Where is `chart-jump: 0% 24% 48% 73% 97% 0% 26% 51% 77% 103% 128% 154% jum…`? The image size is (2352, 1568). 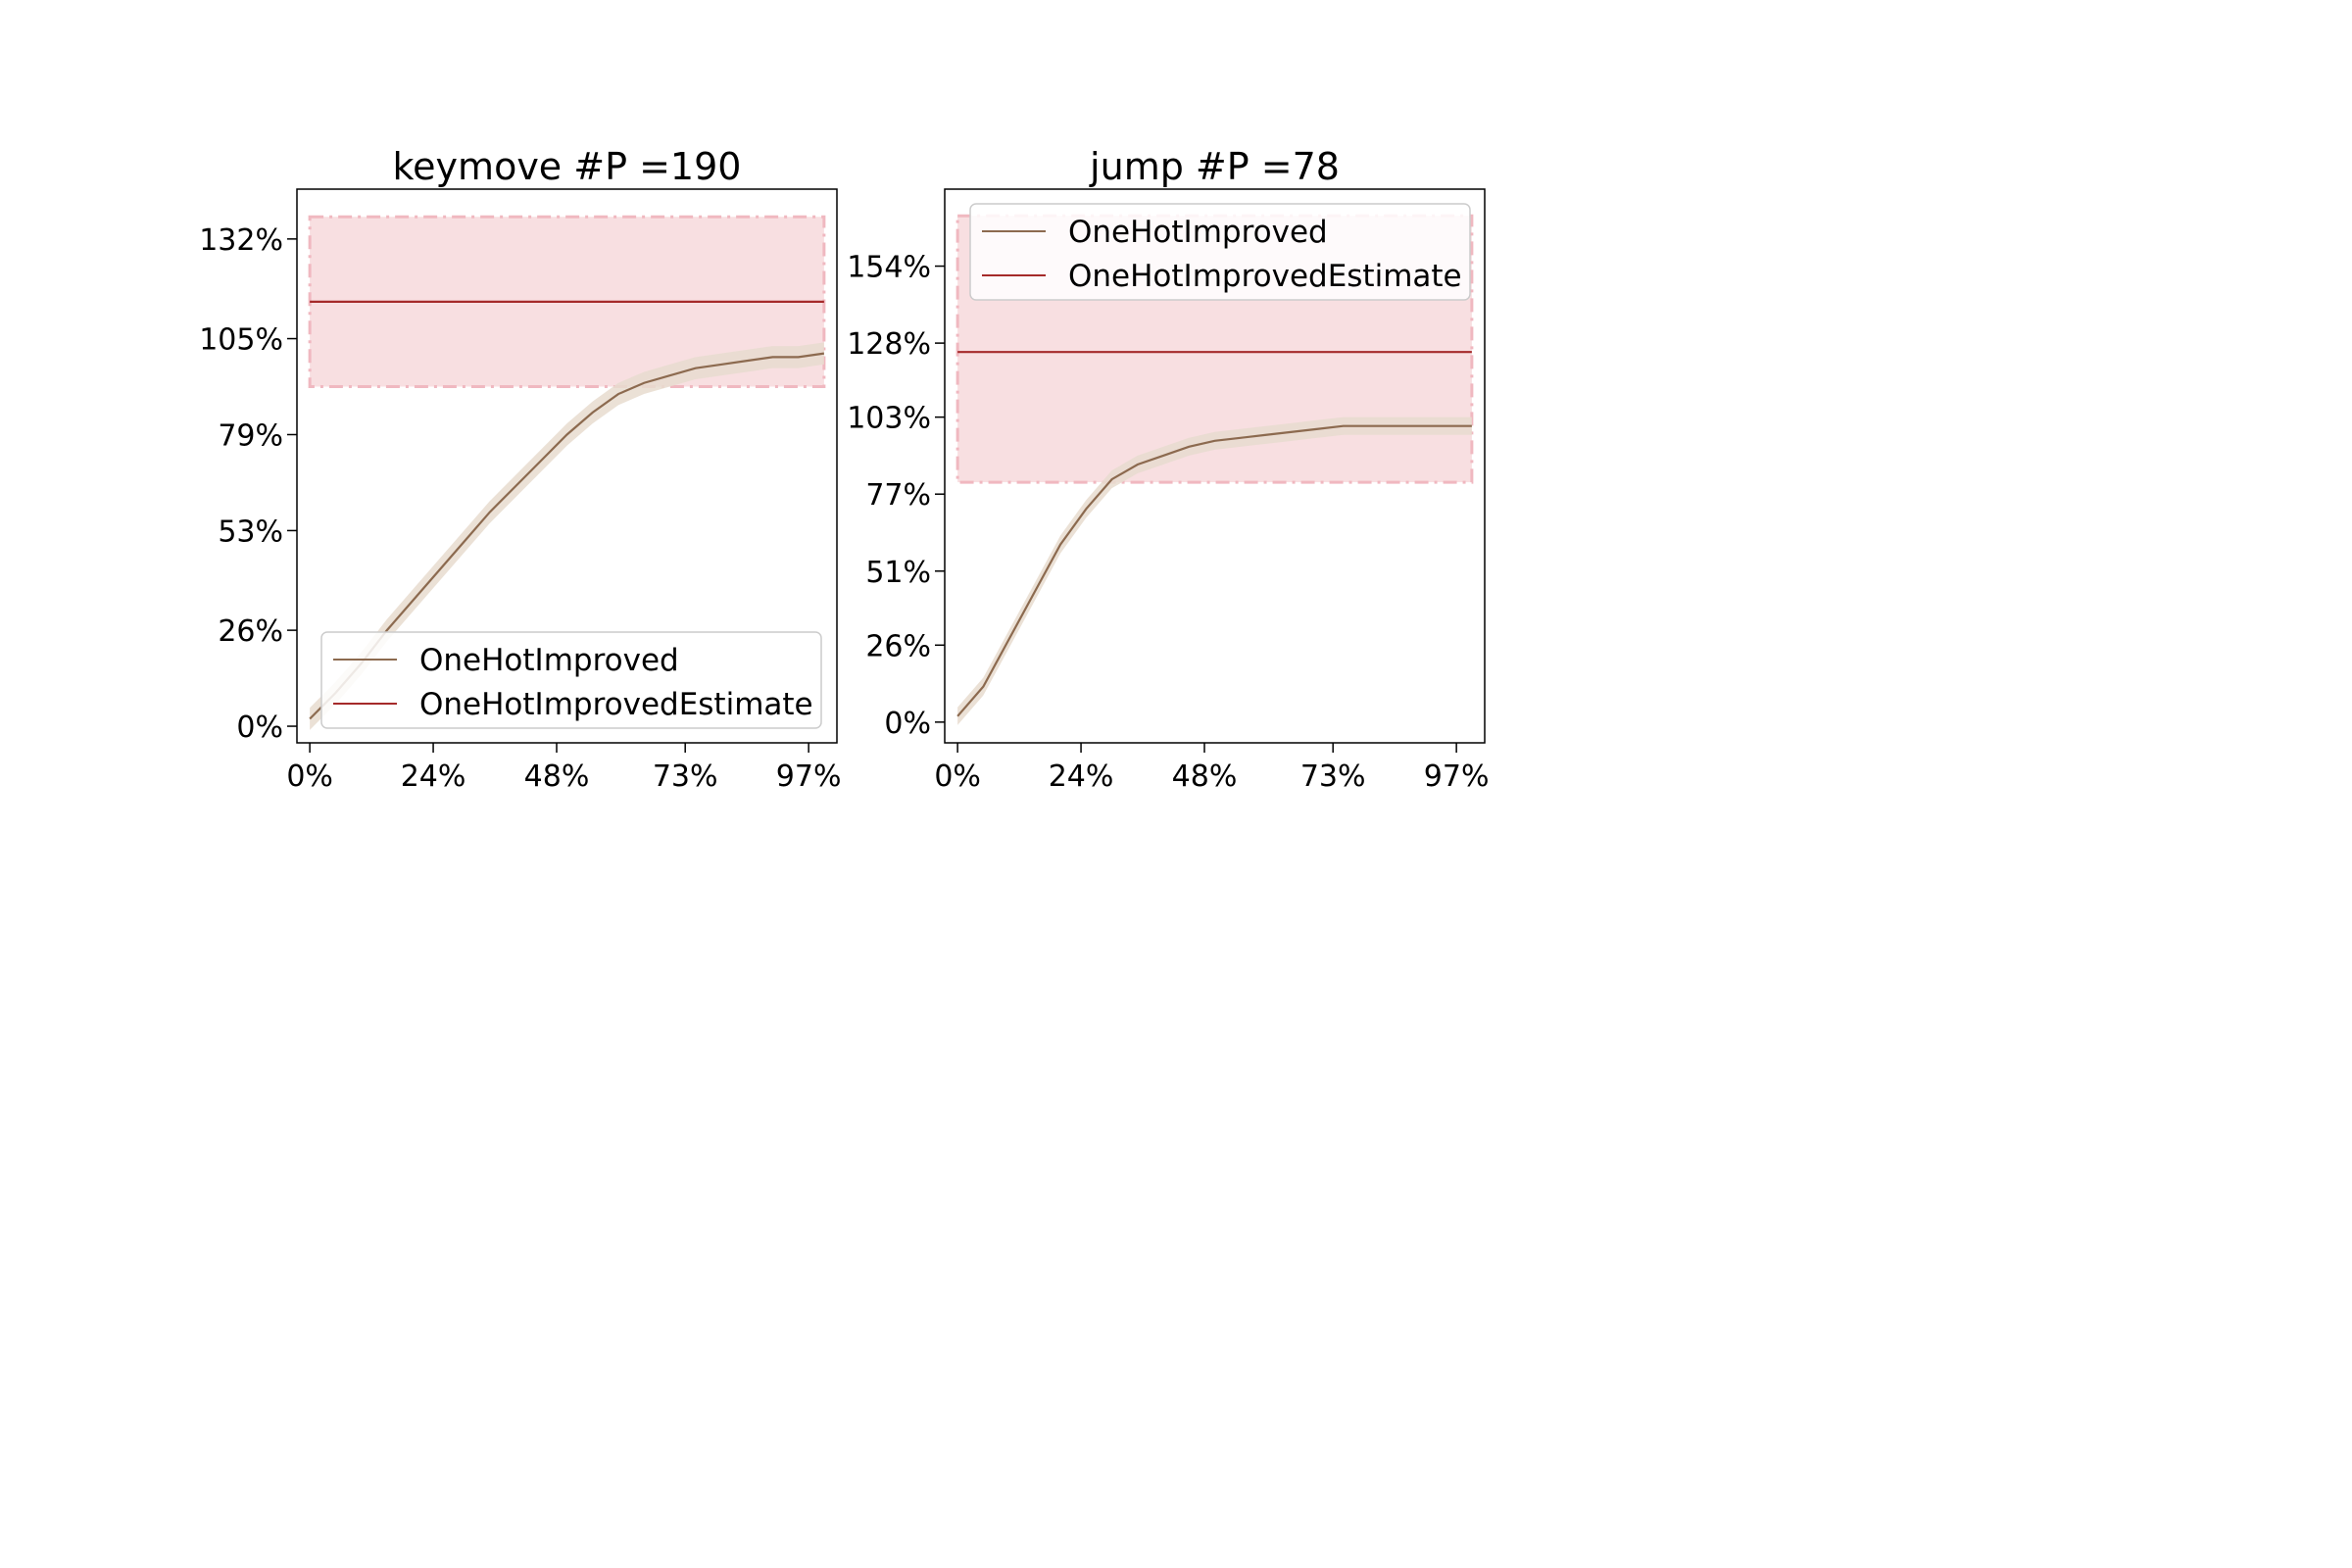 chart-jump: 0% 24% 48% 73% 97% 0% 26% 51% 77% 103% 128% 154% jum… is located at coordinates (1168, 470).